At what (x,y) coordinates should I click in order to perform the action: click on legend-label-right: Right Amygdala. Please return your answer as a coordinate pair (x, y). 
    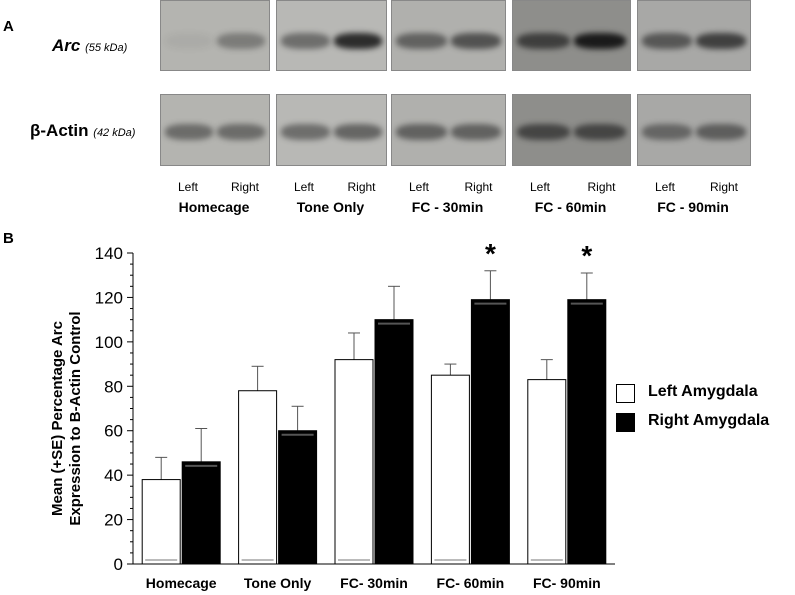
    Looking at the image, I should click on (709, 420).